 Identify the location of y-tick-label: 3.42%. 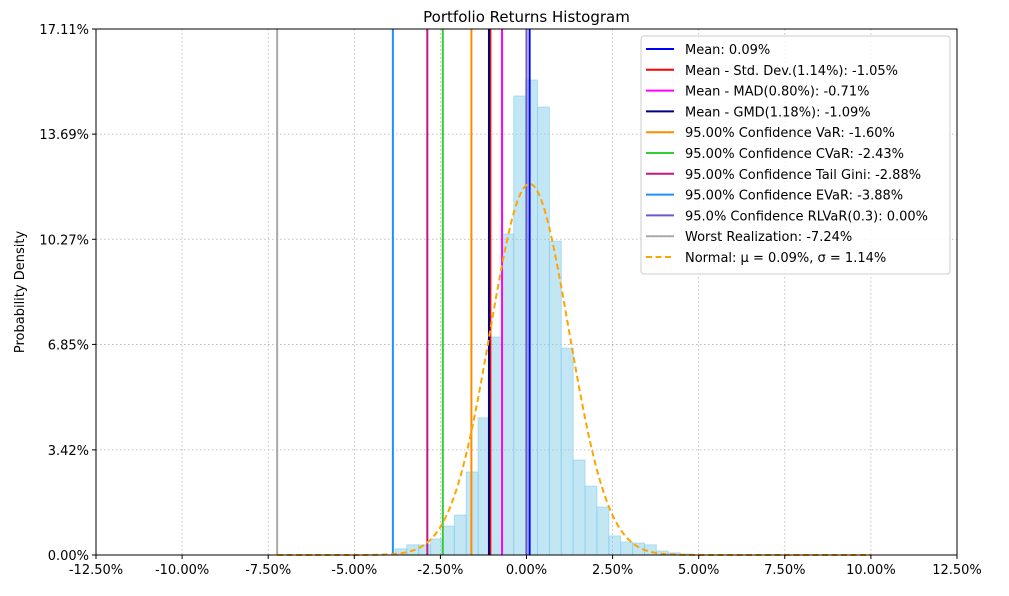
(68, 451).